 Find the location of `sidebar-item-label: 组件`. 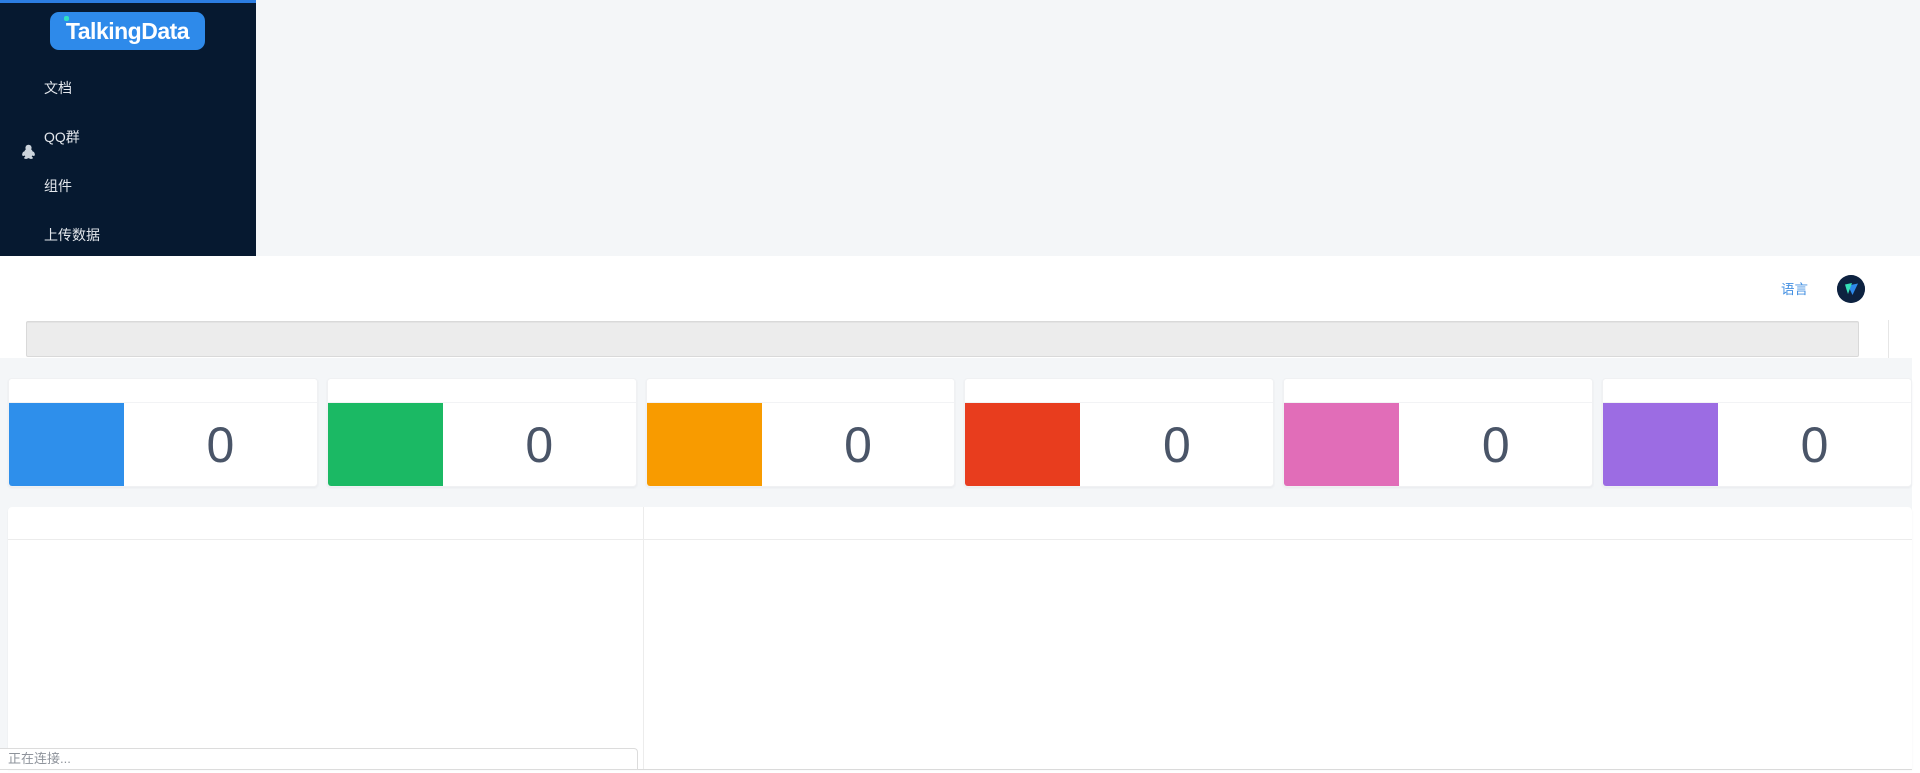

sidebar-item-label: 组件 is located at coordinates (58, 186).